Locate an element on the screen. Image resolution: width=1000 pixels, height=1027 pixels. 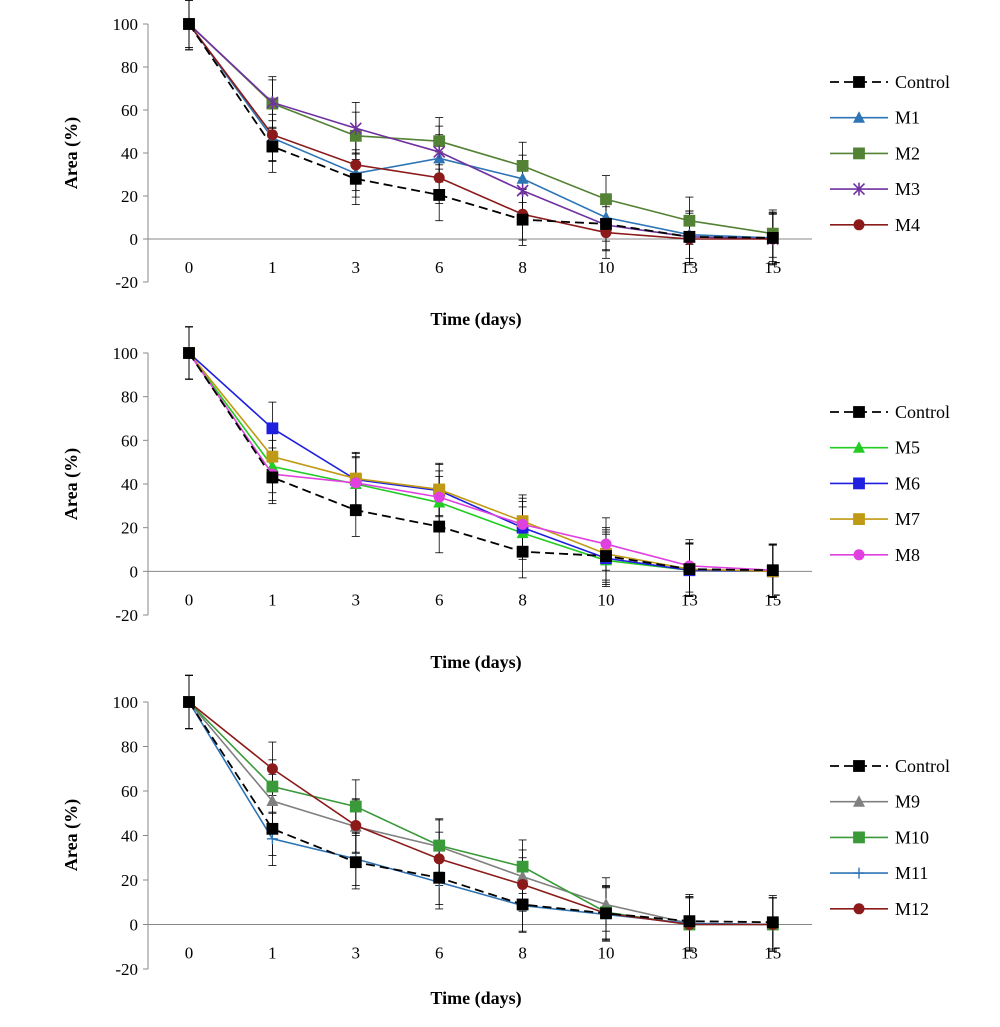
legend: Control M5 M6 M7 M8 is located at coordinates (890, 483).